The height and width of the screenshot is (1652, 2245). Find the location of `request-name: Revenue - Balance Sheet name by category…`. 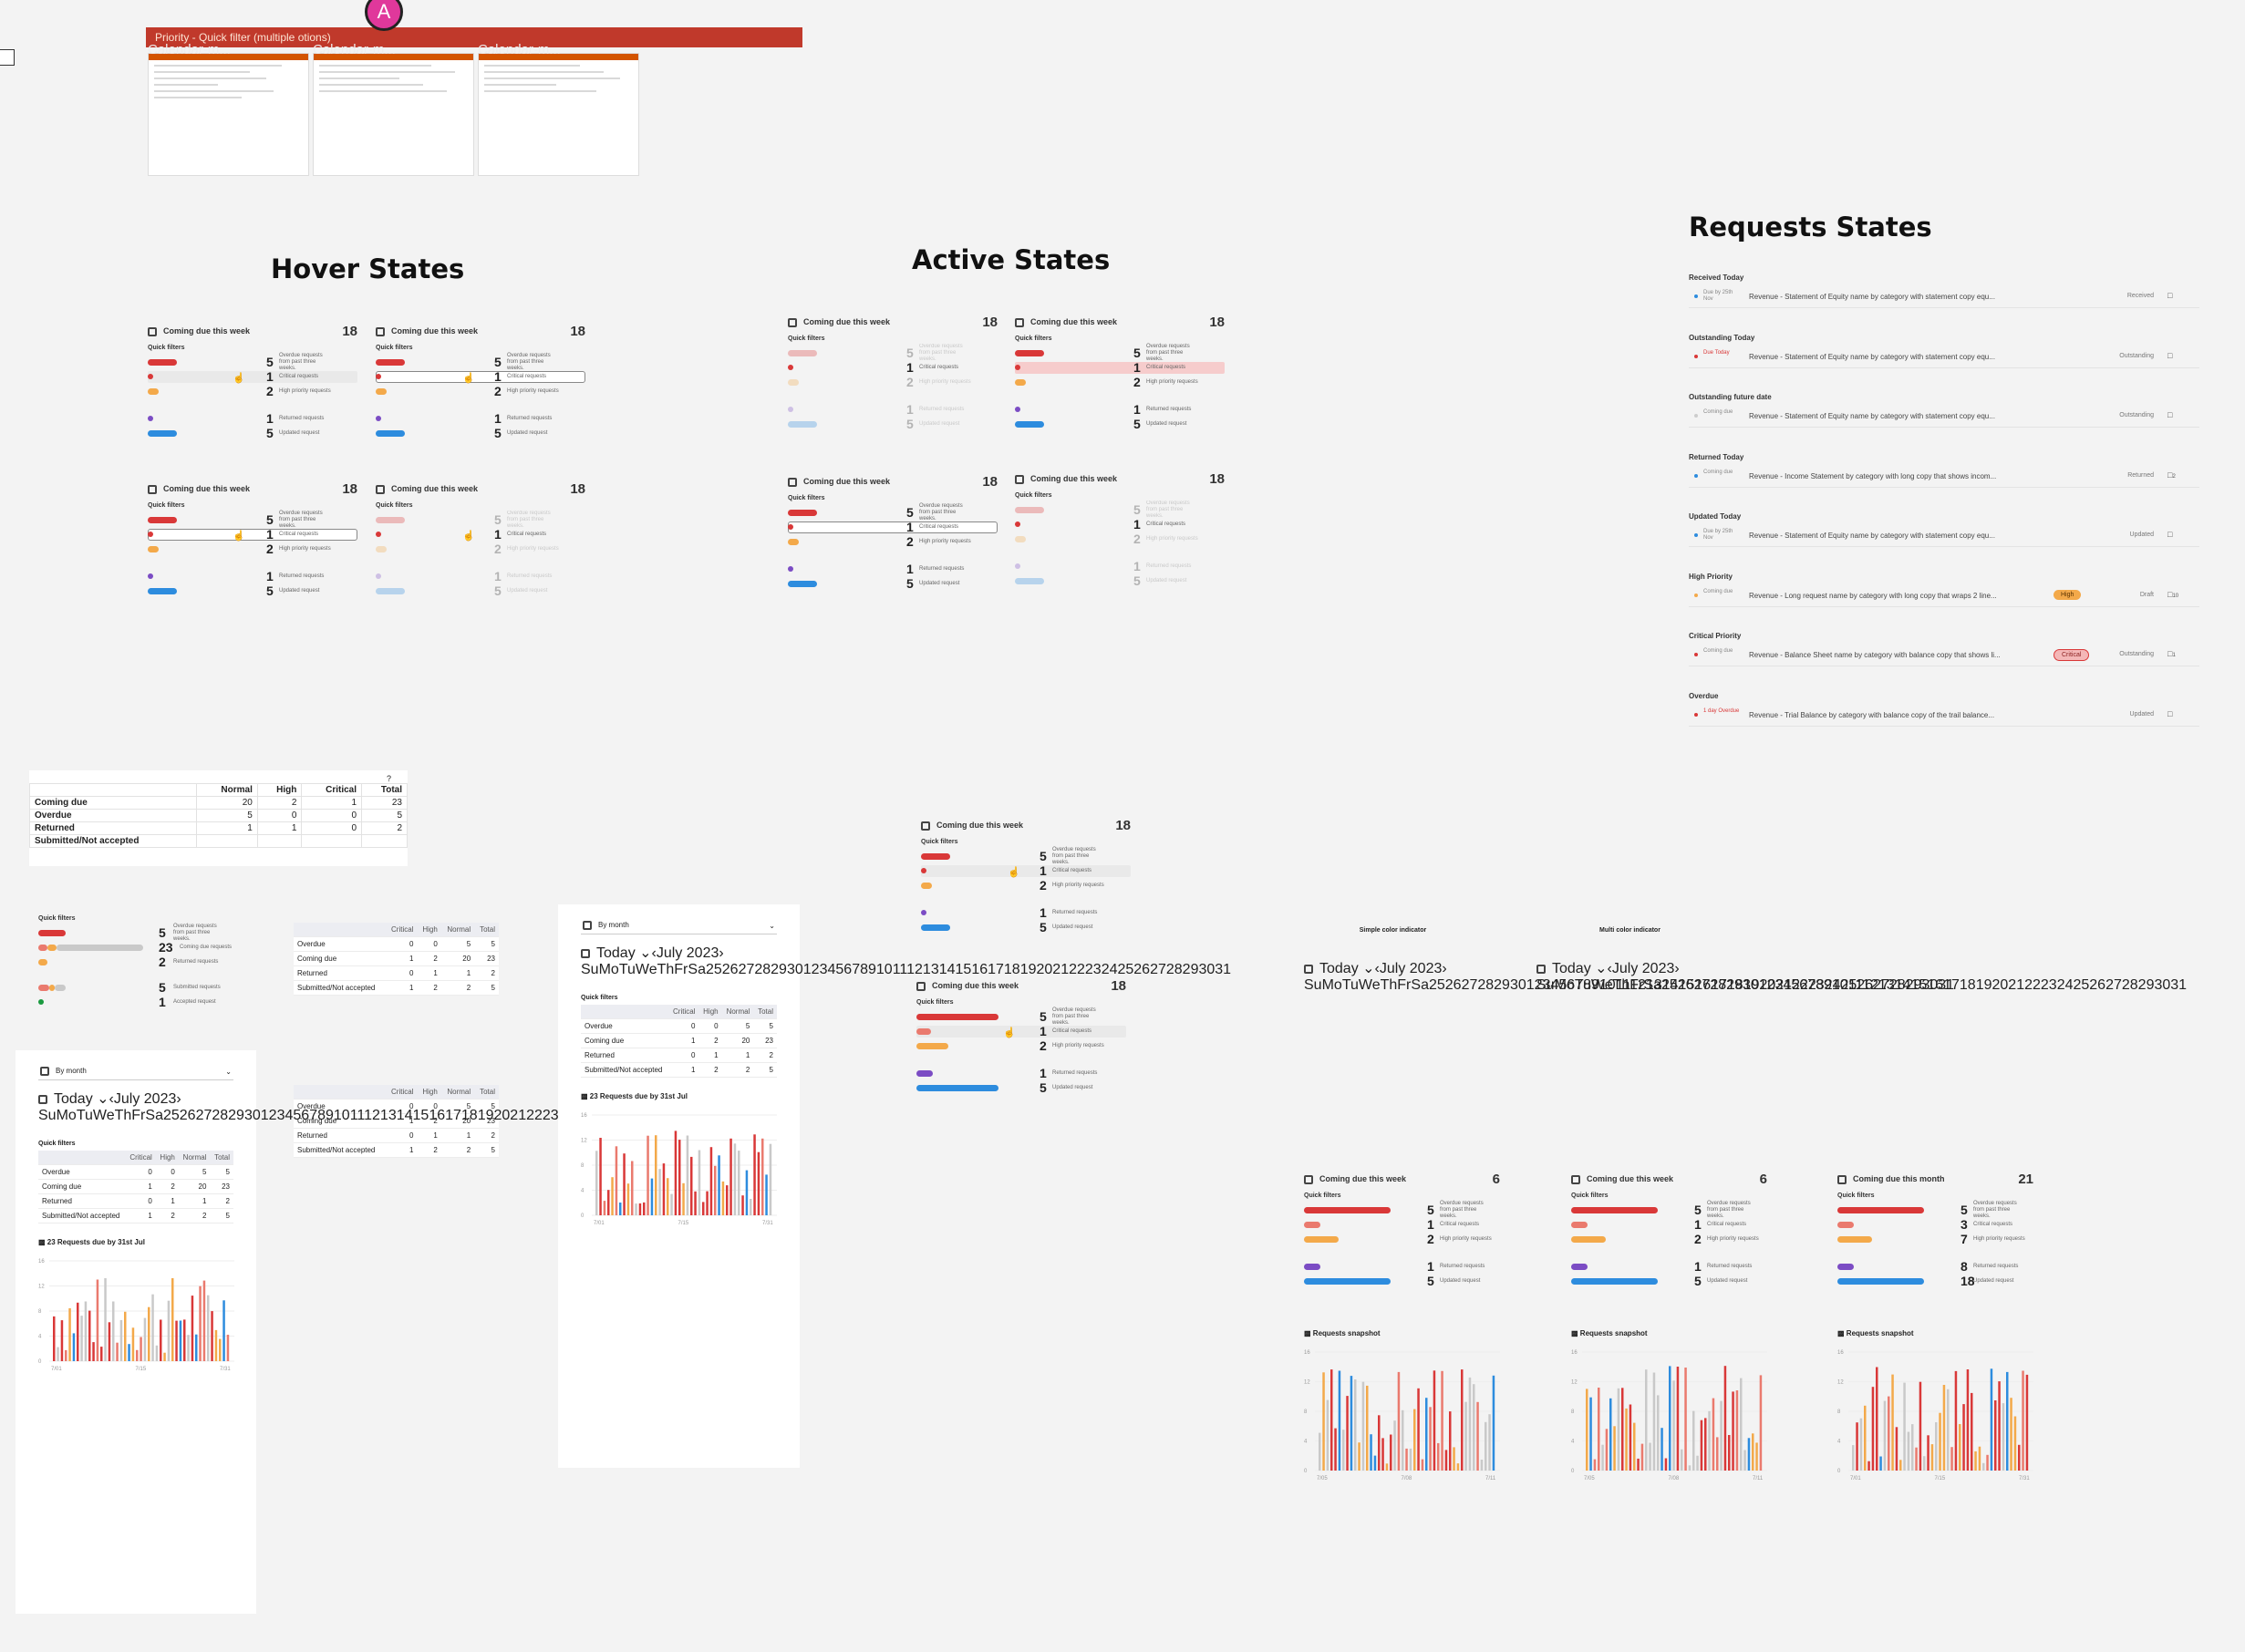

request-name: Revenue - Balance Sheet name by category… is located at coordinates (1875, 655).